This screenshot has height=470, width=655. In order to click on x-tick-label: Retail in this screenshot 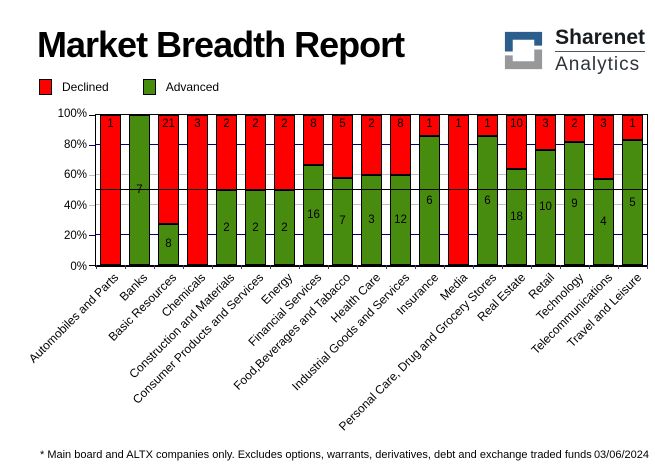, I will do `click(541, 286)`.